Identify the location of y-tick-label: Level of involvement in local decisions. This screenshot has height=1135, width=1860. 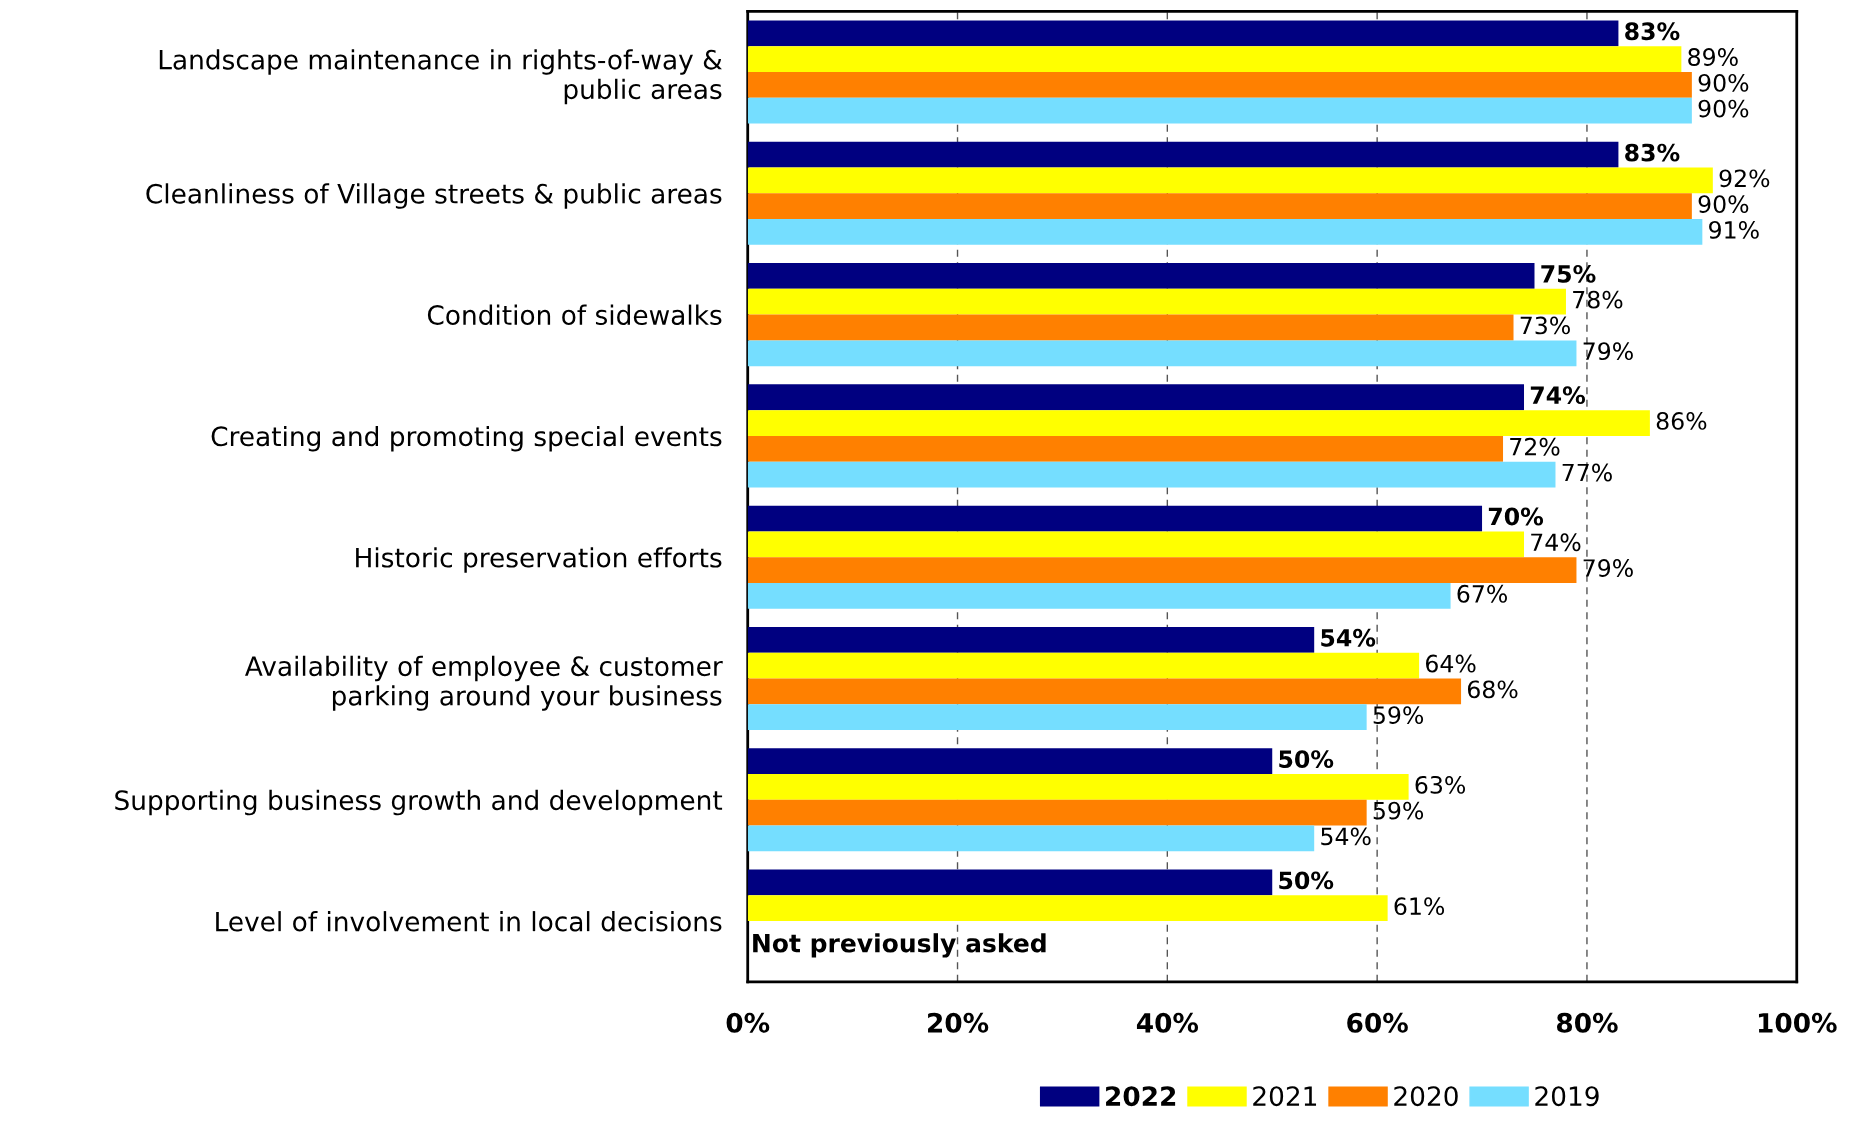
(469, 921).